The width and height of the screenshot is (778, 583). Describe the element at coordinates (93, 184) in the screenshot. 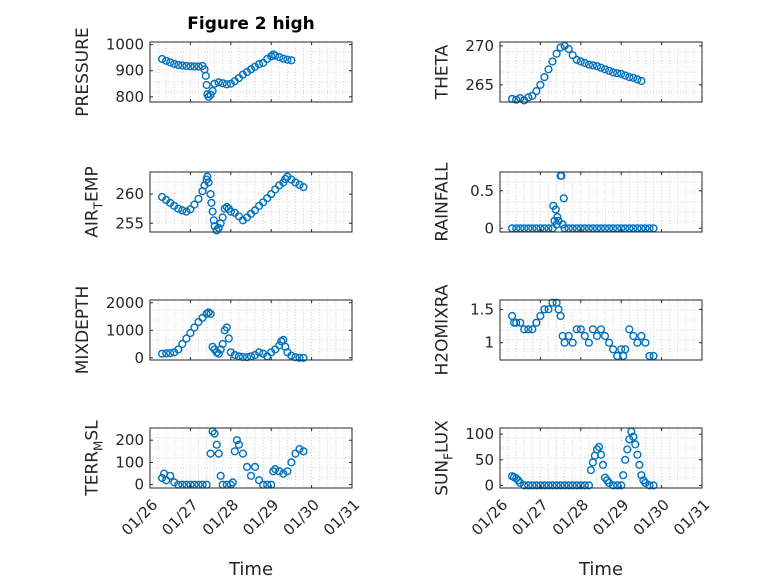

I see `y-axis-label-suffix: EMP` at that location.